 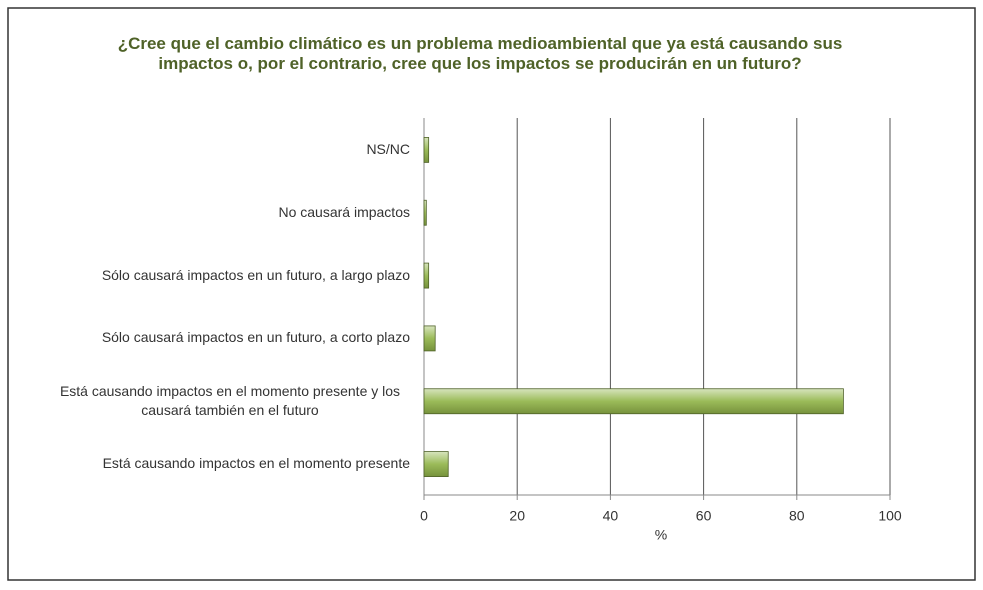 I want to click on category-text: NS/NC, so click(x=388, y=148).